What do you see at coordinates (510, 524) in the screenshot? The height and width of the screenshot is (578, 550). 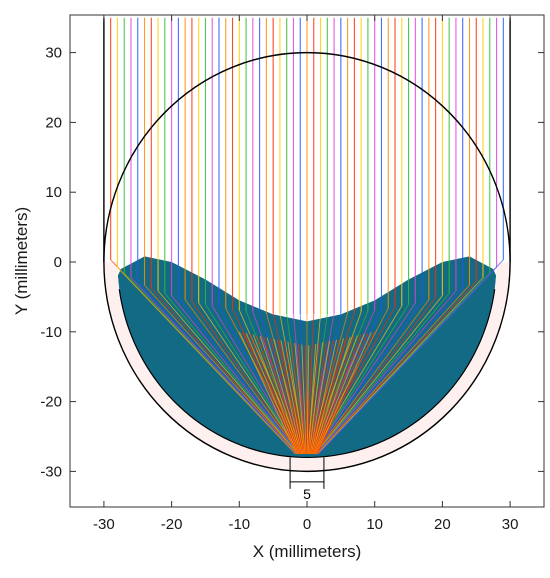 I see `x-tick-label: 30` at bounding box center [510, 524].